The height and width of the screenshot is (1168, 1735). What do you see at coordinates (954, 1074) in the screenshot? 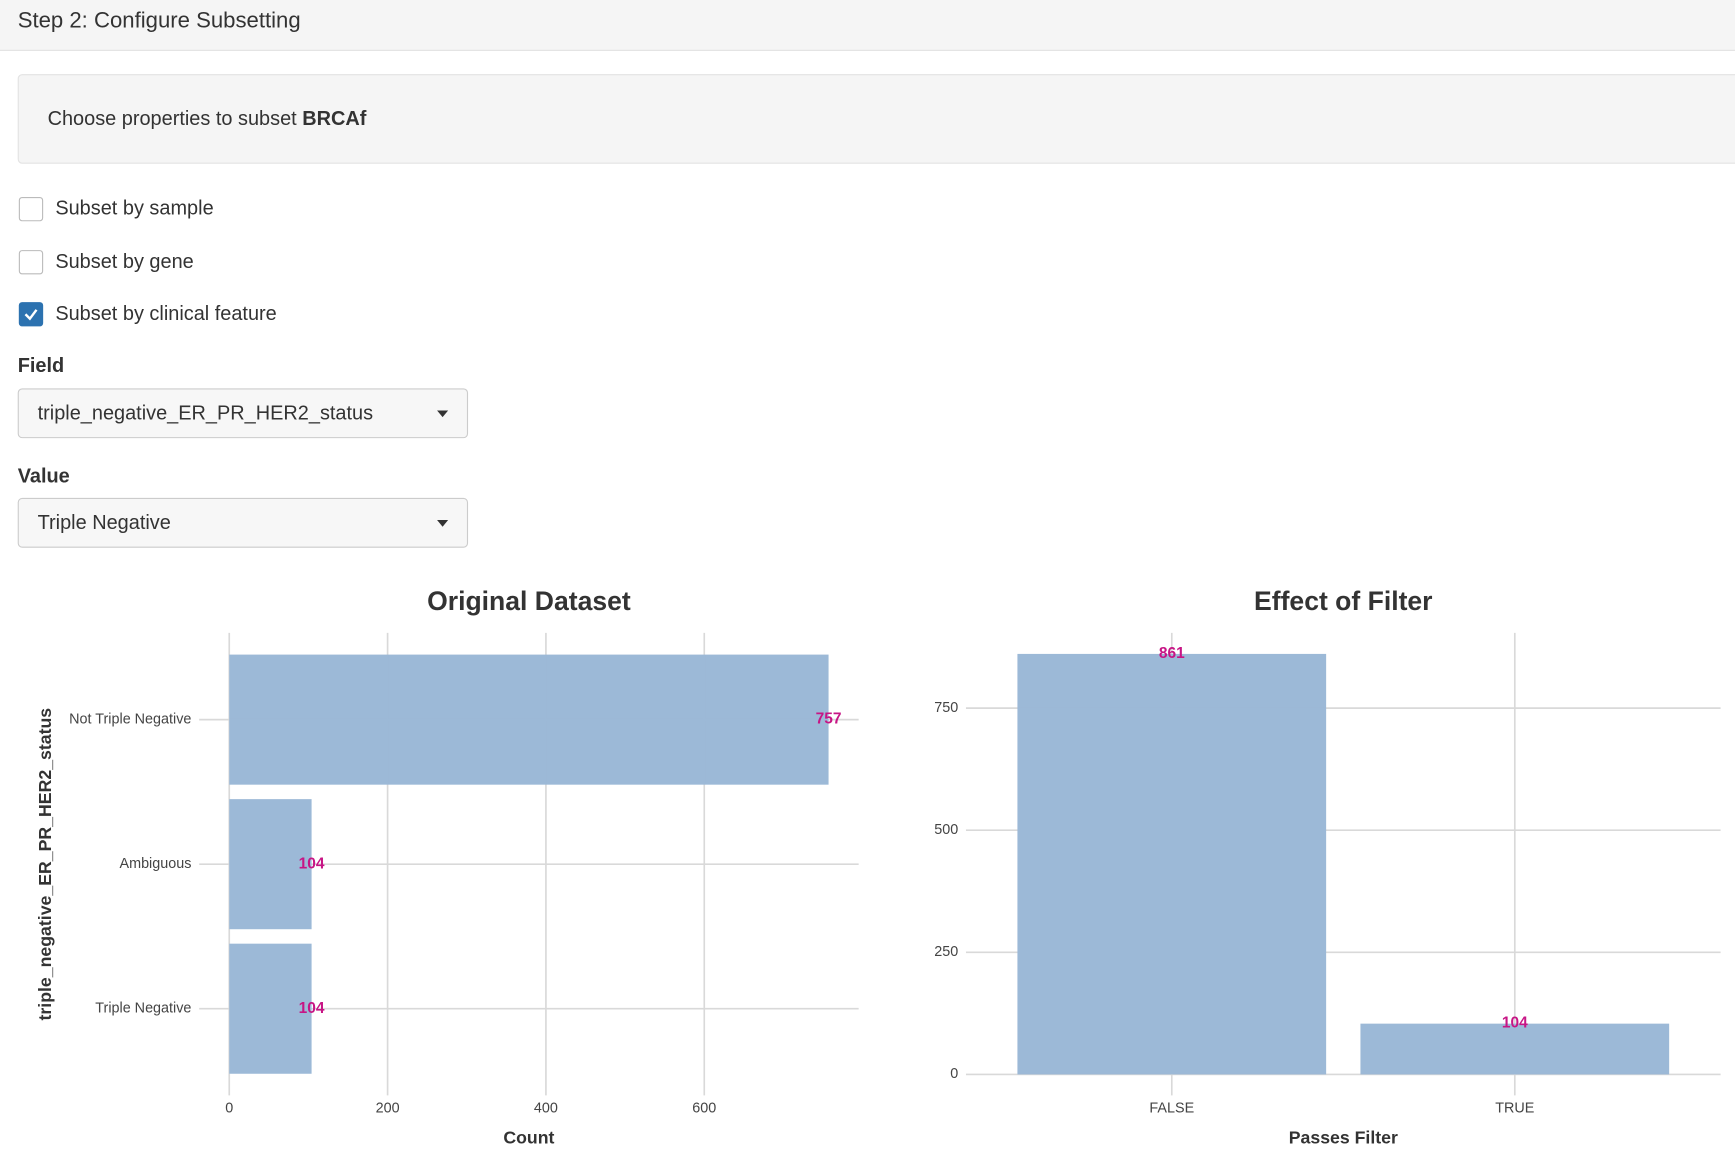
I see `y-tick-label: 0` at bounding box center [954, 1074].